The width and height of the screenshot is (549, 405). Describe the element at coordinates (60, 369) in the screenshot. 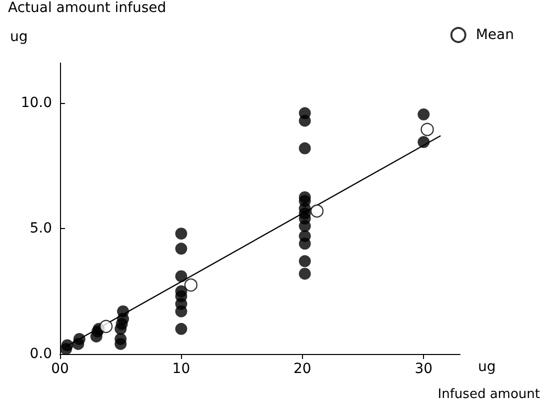

I see `x-tick-label: 00` at that location.